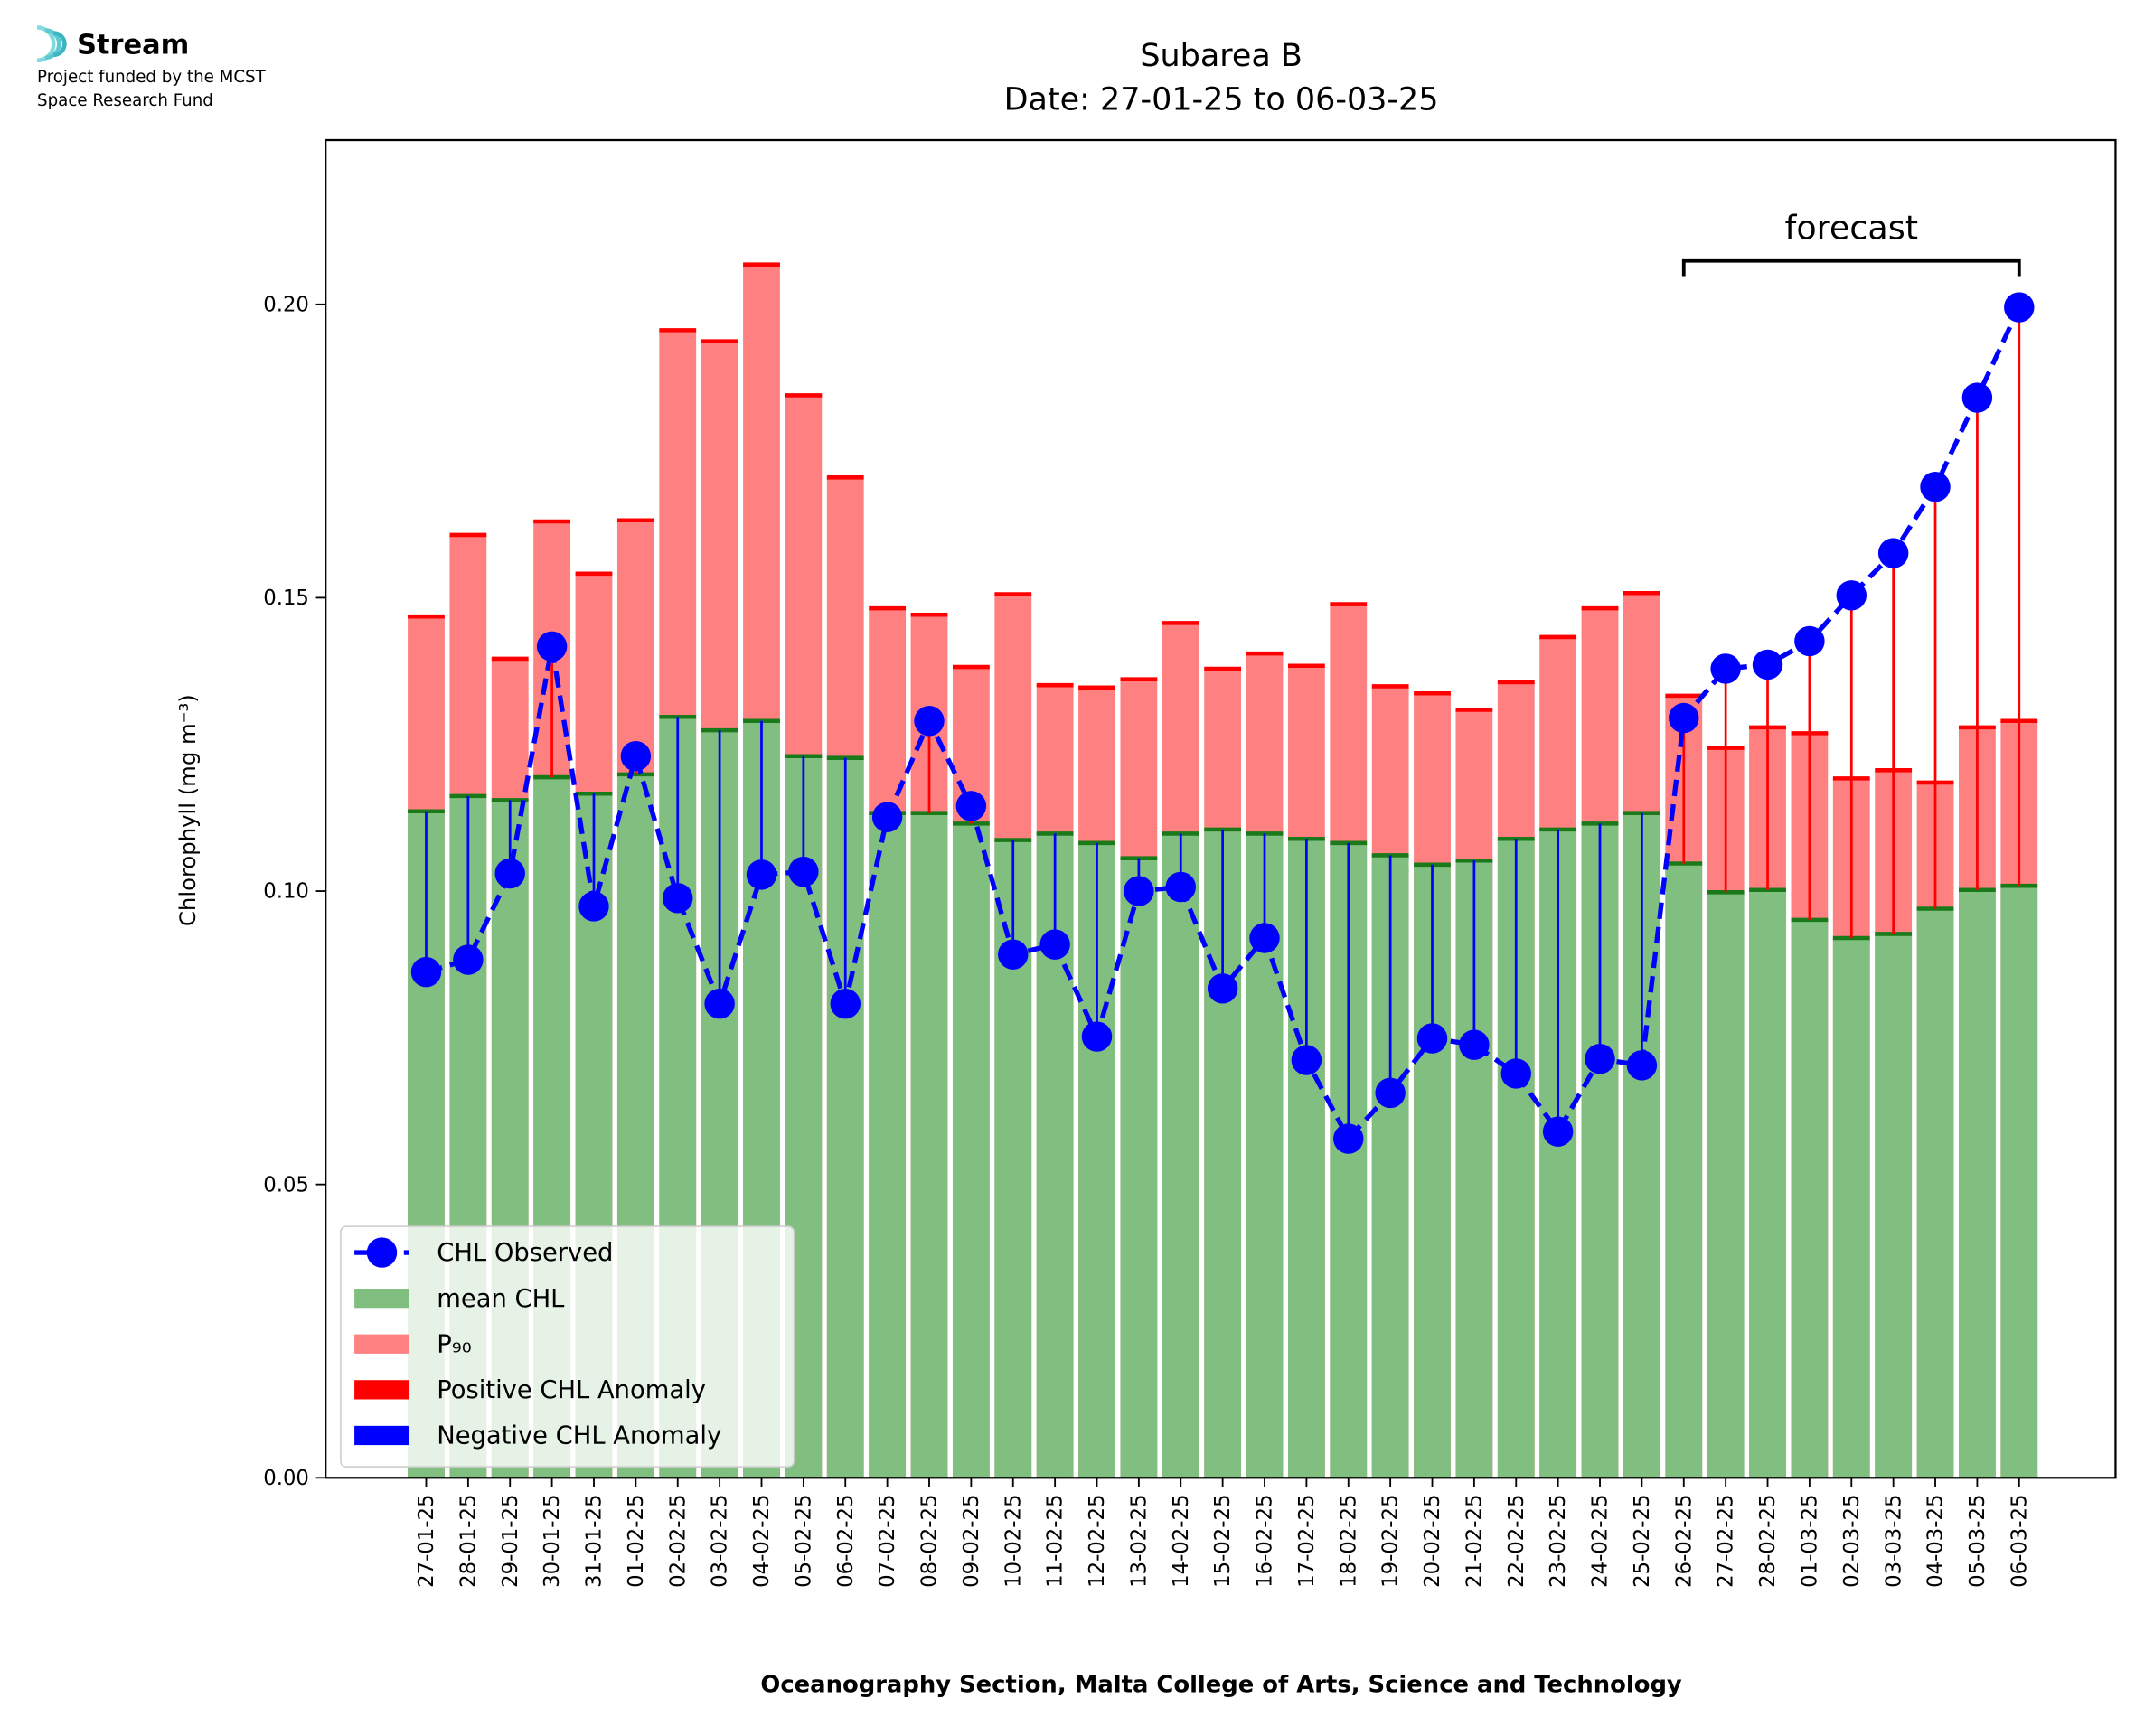 The image size is (2154, 1736). What do you see at coordinates (567, 1347) in the screenshot?
I see `legend-box` at bounding box center [567, 1347].